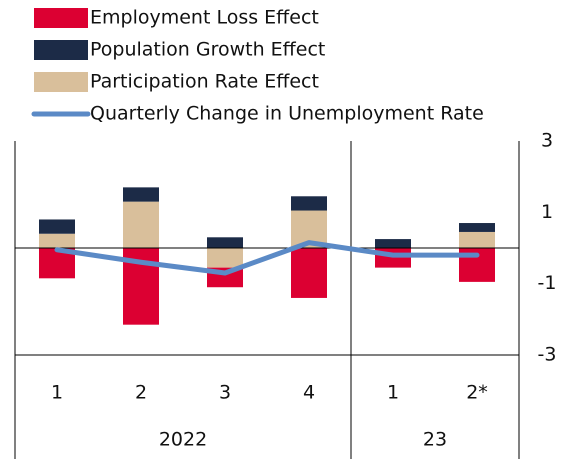 The height and width of the screenshot is (459, 572). I want to click on legend-label: Participation Rate Effect, so click(204, 82).